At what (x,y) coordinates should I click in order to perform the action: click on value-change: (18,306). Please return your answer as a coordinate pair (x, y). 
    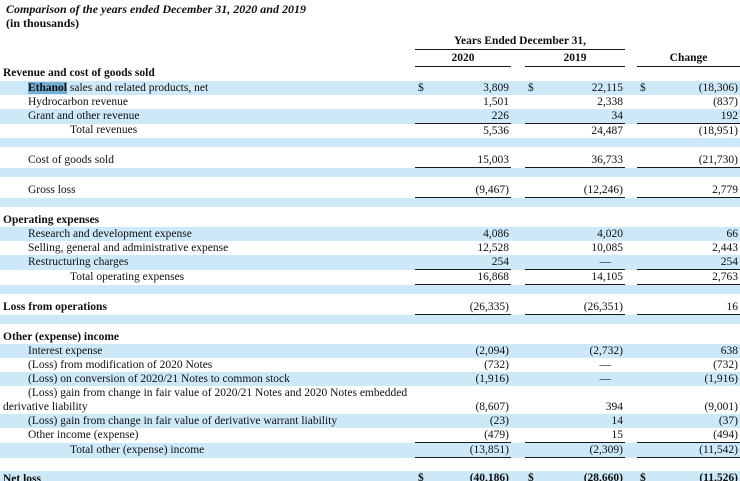
    Looking at the image, I should click on (718, 87).